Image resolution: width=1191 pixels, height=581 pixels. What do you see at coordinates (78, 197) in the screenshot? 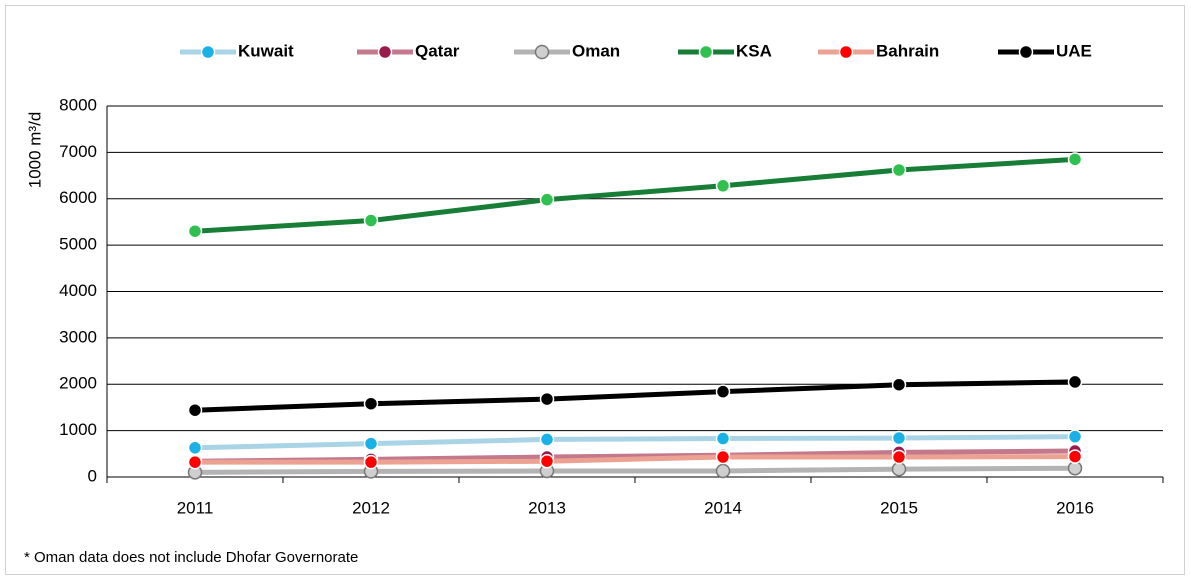
I see `y-tick-label: 6000` at bounding box center [78, 197].